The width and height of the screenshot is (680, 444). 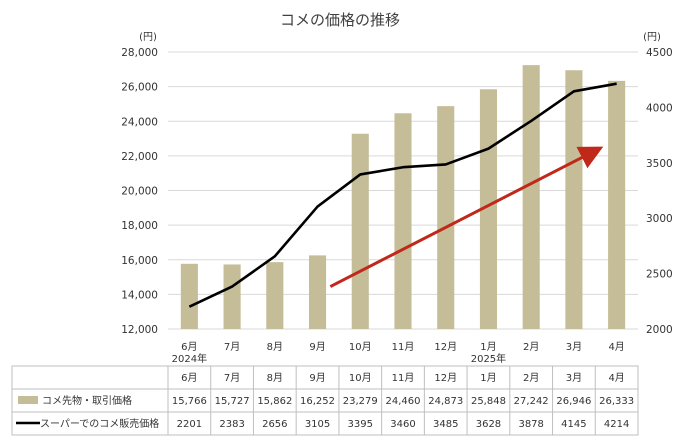 I want to click on table-cell: 26,333, so click(x=616, y=401).